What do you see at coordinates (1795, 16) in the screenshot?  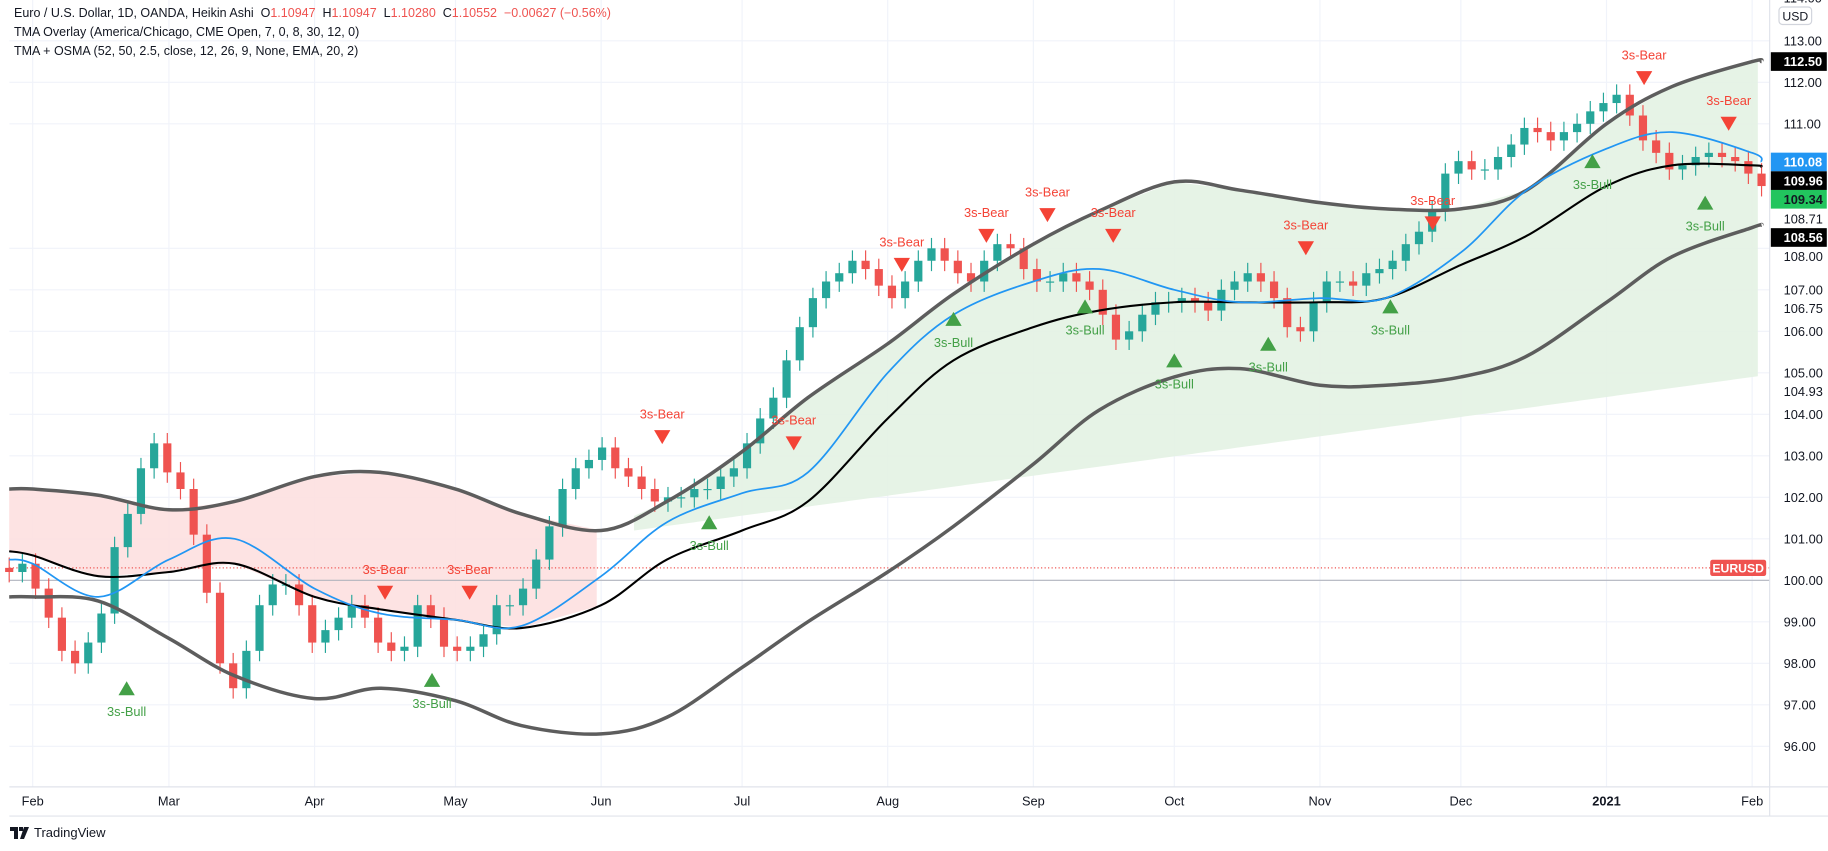 I see `currency-button: USD` at bounding box center [1795, 16].